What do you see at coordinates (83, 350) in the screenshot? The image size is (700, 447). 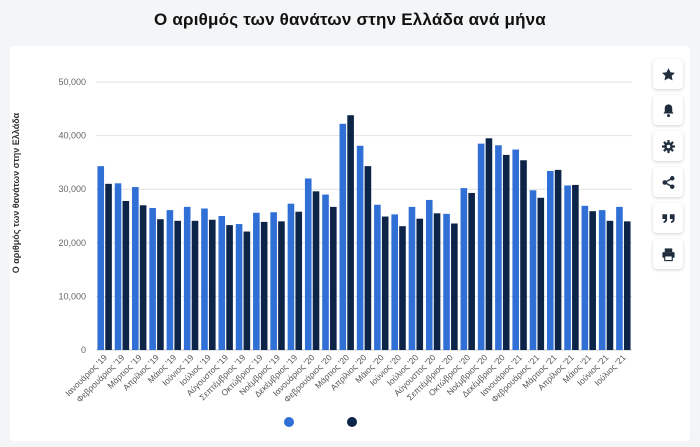 I see `y-tick-label: 0` at bounding box center [83, 350].